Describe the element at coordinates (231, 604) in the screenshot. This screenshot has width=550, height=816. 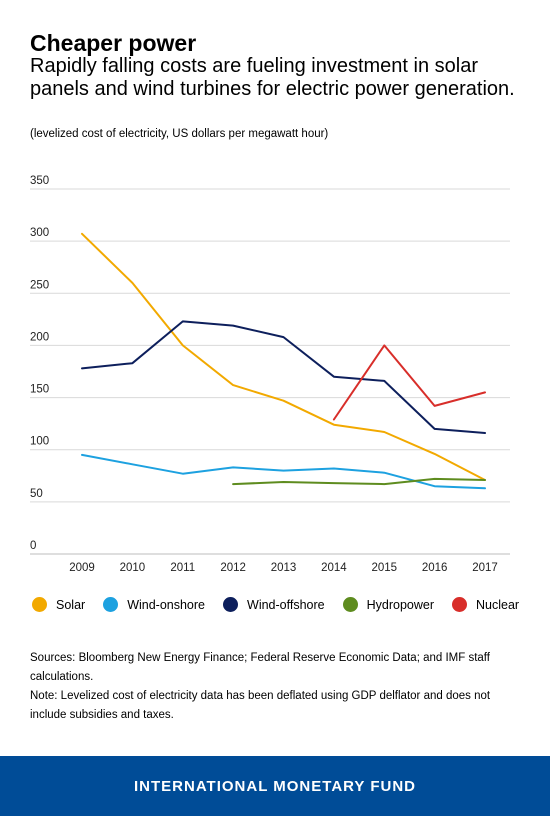
I see `legend-swatch-wind-offshore` at that location.